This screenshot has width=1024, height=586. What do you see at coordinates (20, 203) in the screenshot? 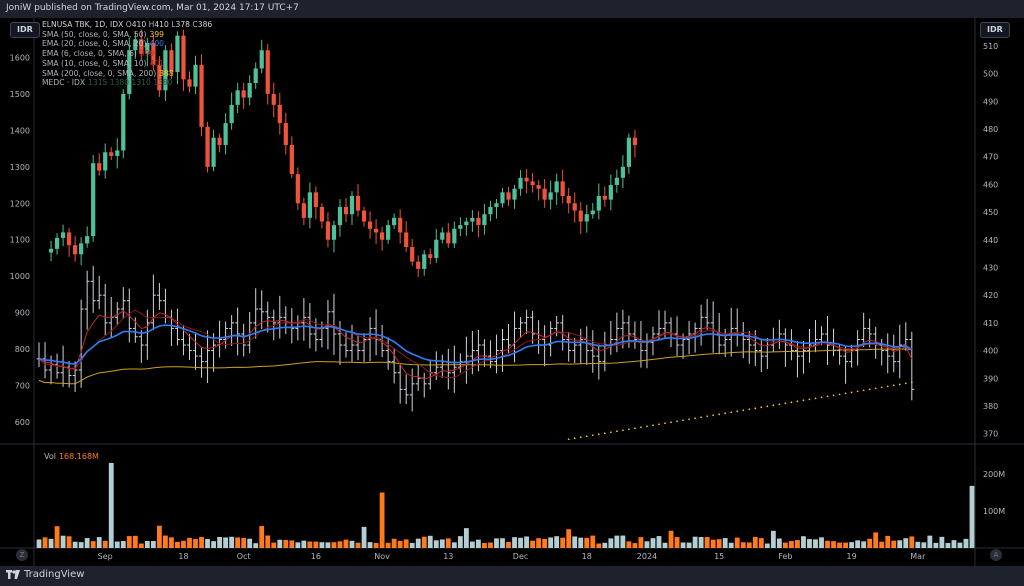
I see `left-axis-tick: 1200` at bounding box center [20, 203].